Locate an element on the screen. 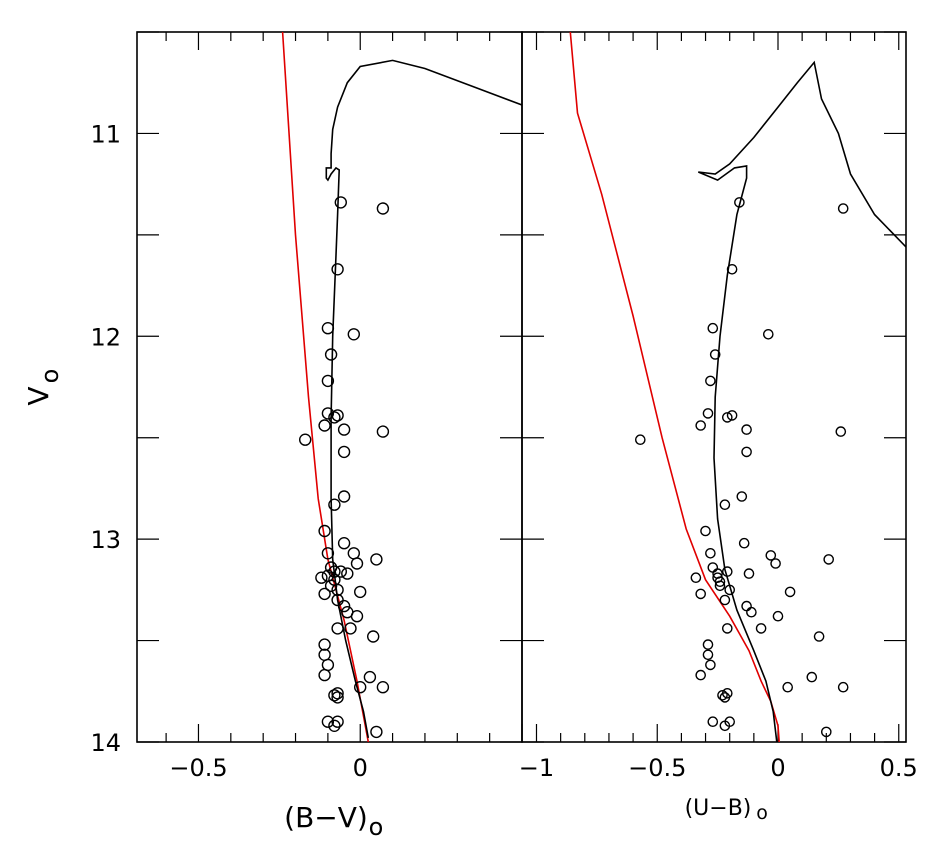 This screenshot has width=948, height=852. x-axis-label-ub-subscript: o is located at coordinates (762, 813).